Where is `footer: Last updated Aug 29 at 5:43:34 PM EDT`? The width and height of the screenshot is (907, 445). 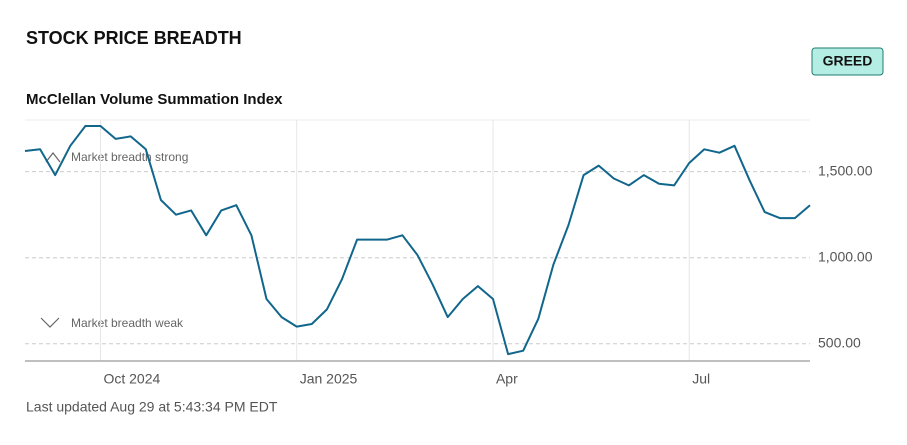
footer: Last updated Aug 29 at 5:43:34 PM EDT is located at coordinates (152, 407).